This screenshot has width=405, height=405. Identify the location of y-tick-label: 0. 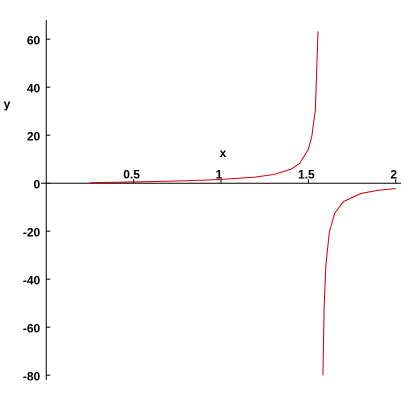
(37, 184).